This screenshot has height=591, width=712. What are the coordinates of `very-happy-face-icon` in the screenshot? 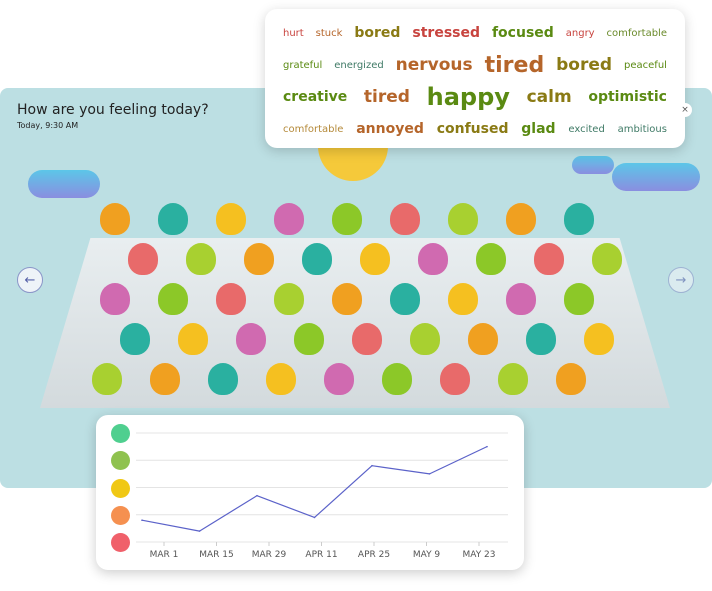 It's located at (120, 433).